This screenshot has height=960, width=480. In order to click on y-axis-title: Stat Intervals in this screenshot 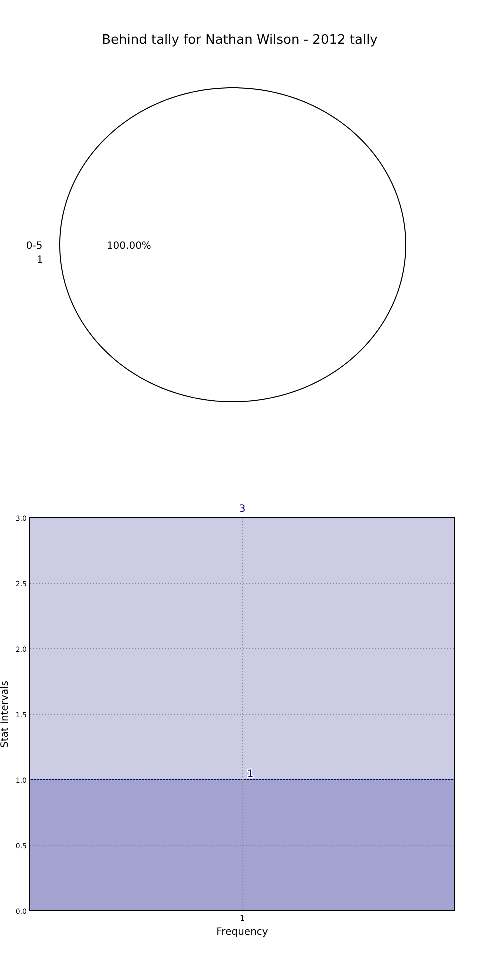, I will do `click(5, 714)`.